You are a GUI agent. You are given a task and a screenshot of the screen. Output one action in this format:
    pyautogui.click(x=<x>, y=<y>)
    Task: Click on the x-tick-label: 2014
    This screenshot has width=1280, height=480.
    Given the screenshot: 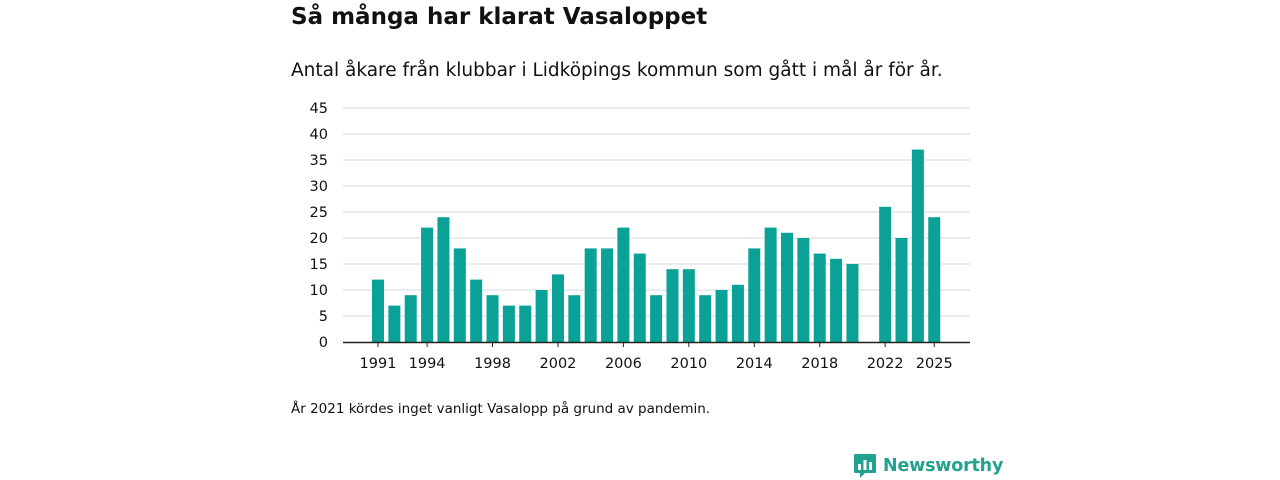 What is the action you would take?
    pyautogui.click(x=754, y=364)
    